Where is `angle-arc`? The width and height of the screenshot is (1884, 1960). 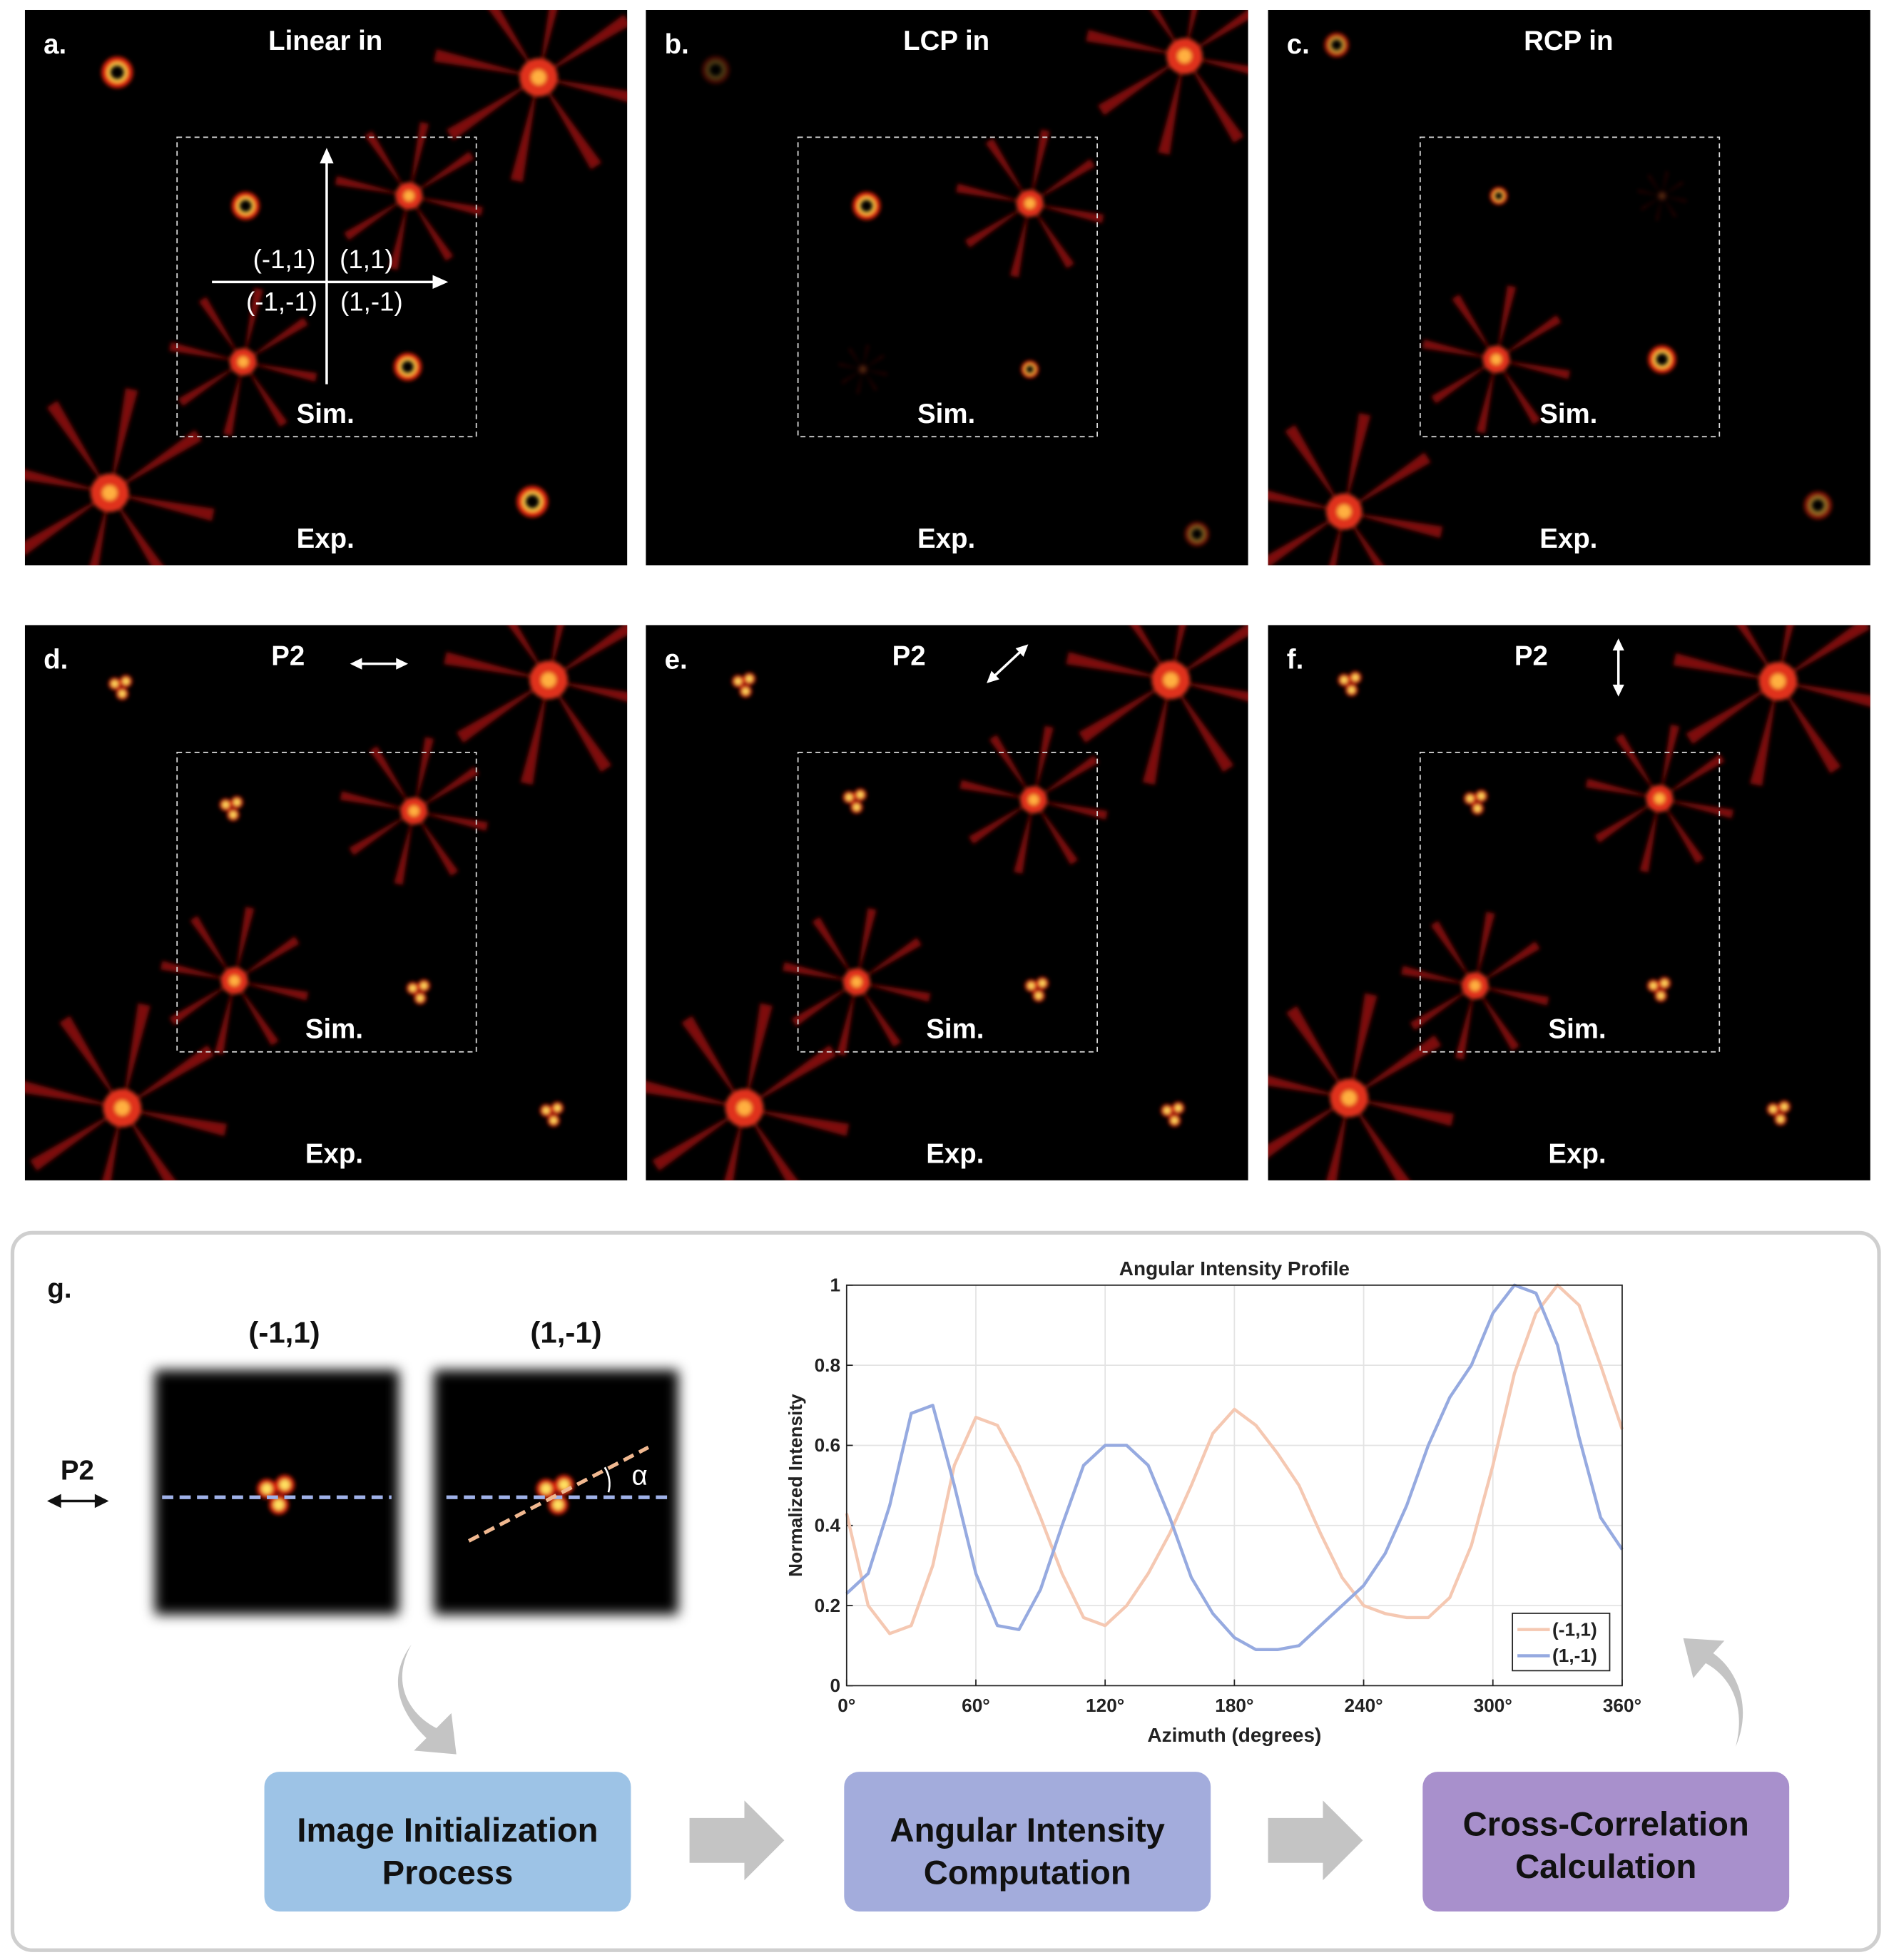 angle-arc is located at coordinates (607, 1479).